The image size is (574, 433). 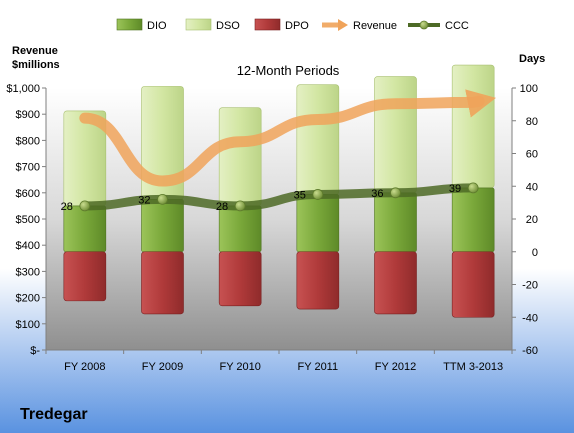 What do you see at coordinates (530, 351) in the screenshot?
I see `right-axis-tick-label: -60` at bounding box center [530, 351].